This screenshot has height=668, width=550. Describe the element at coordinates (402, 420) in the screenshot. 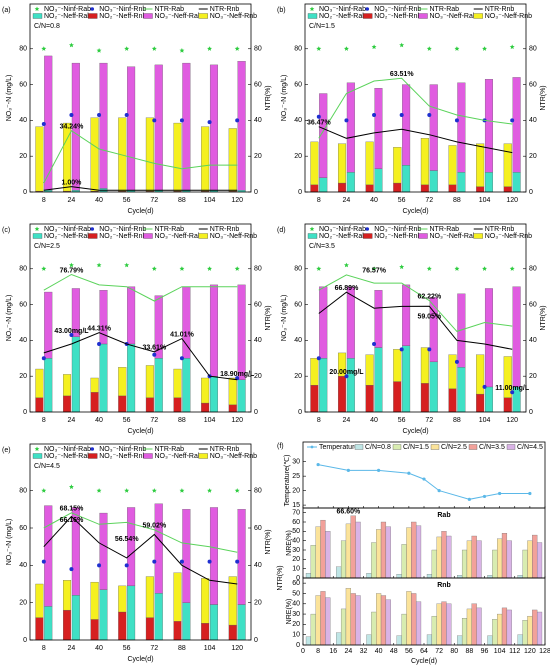

I see `x-tick-label: 56` at that location.